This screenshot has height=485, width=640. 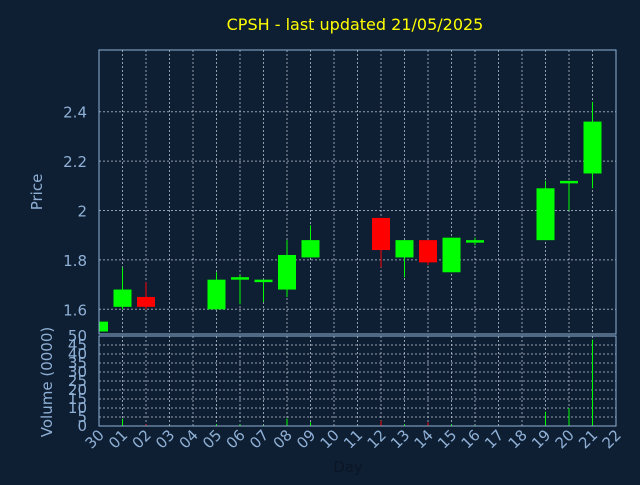 What do you see at coordinates (77, 354) in the screenshot?
I see `volume-tick-label: 40` at bounding box center [77, 354].